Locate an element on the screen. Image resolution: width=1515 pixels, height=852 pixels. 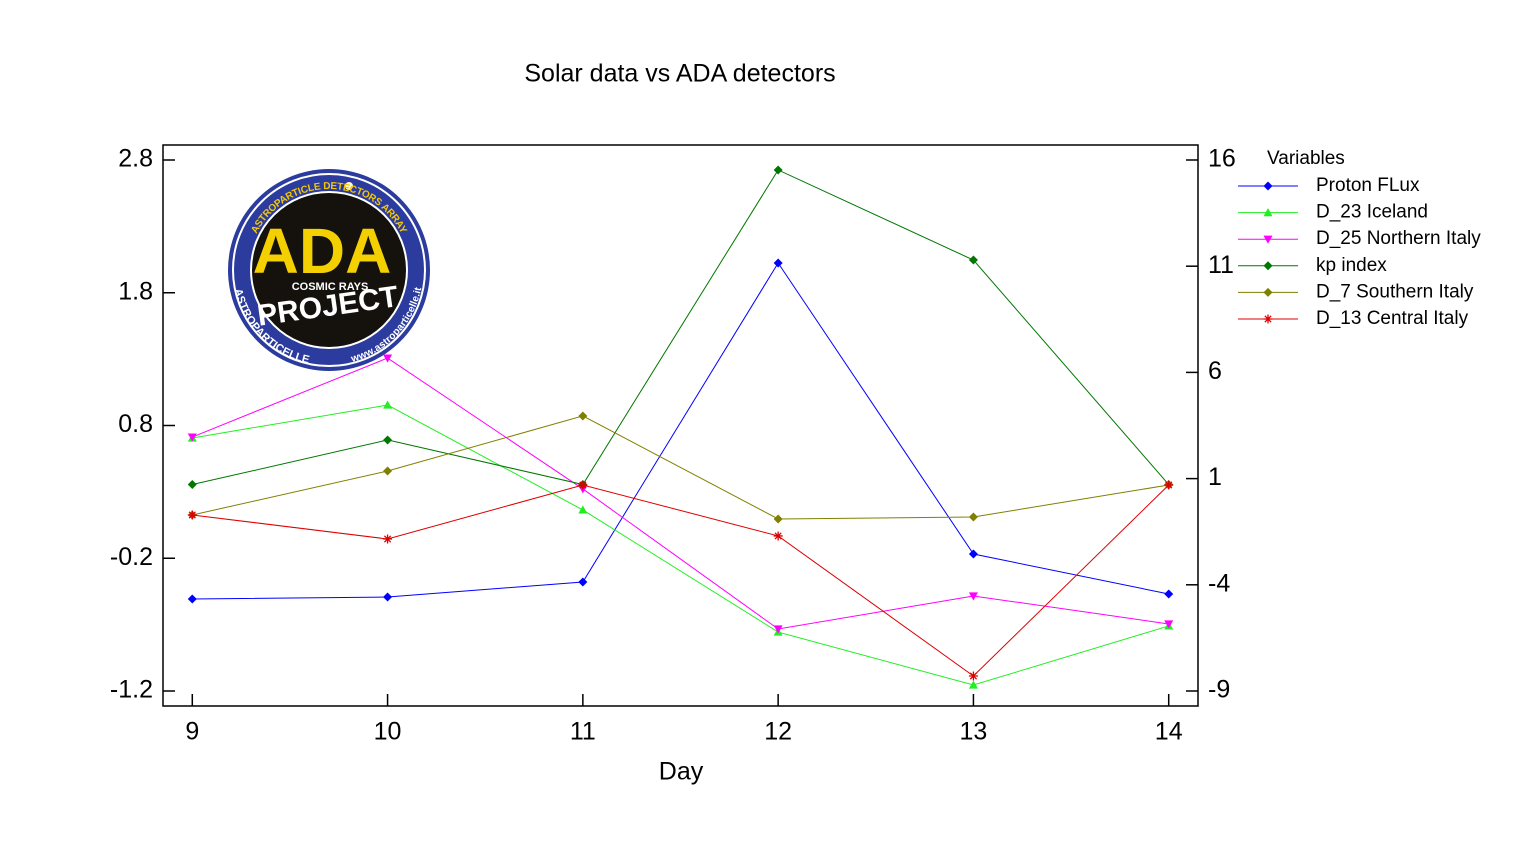
y2-tick-label: 1 is located at coordinates (1215, 477).